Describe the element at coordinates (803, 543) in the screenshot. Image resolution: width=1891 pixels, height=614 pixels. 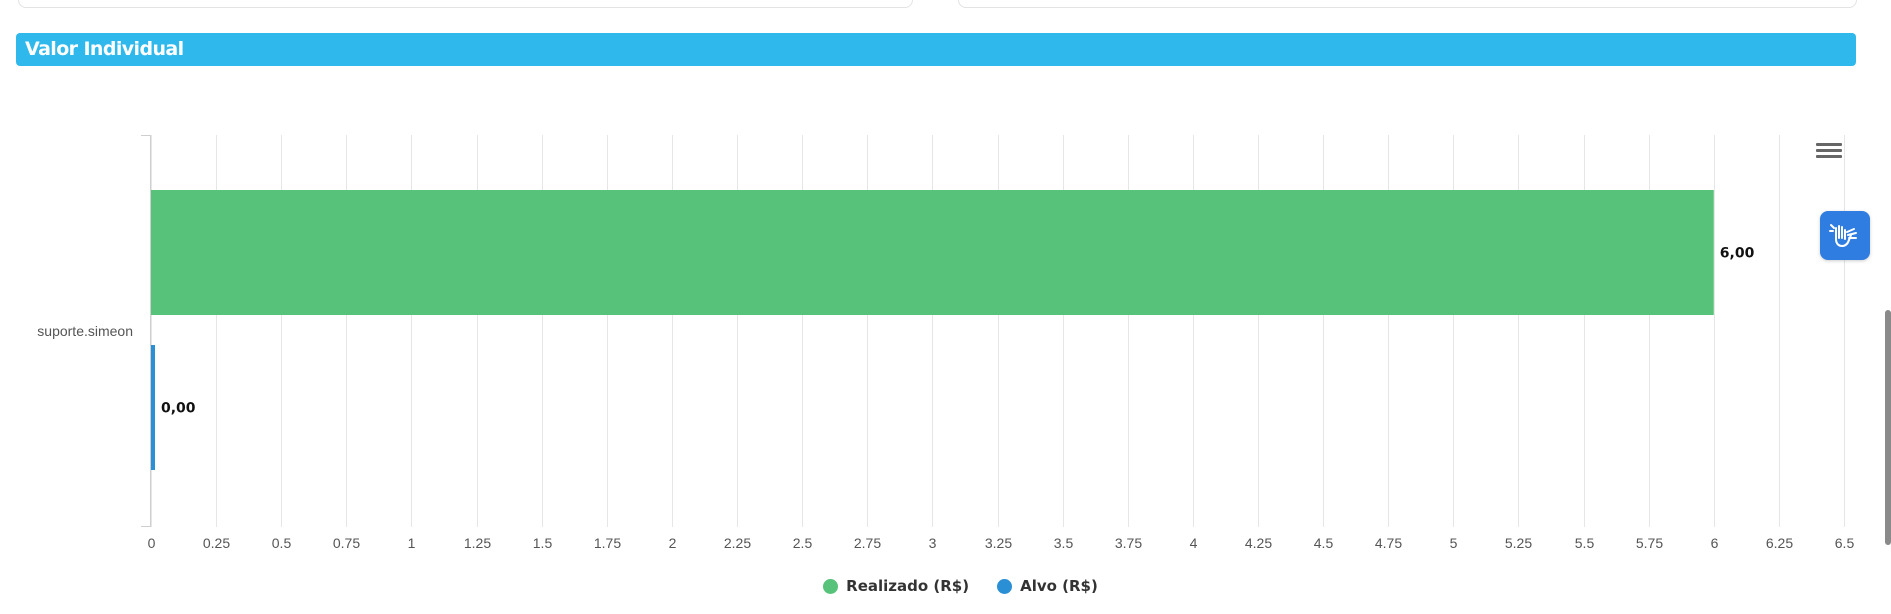
I see `x-tick-label: 2.5` at that location.